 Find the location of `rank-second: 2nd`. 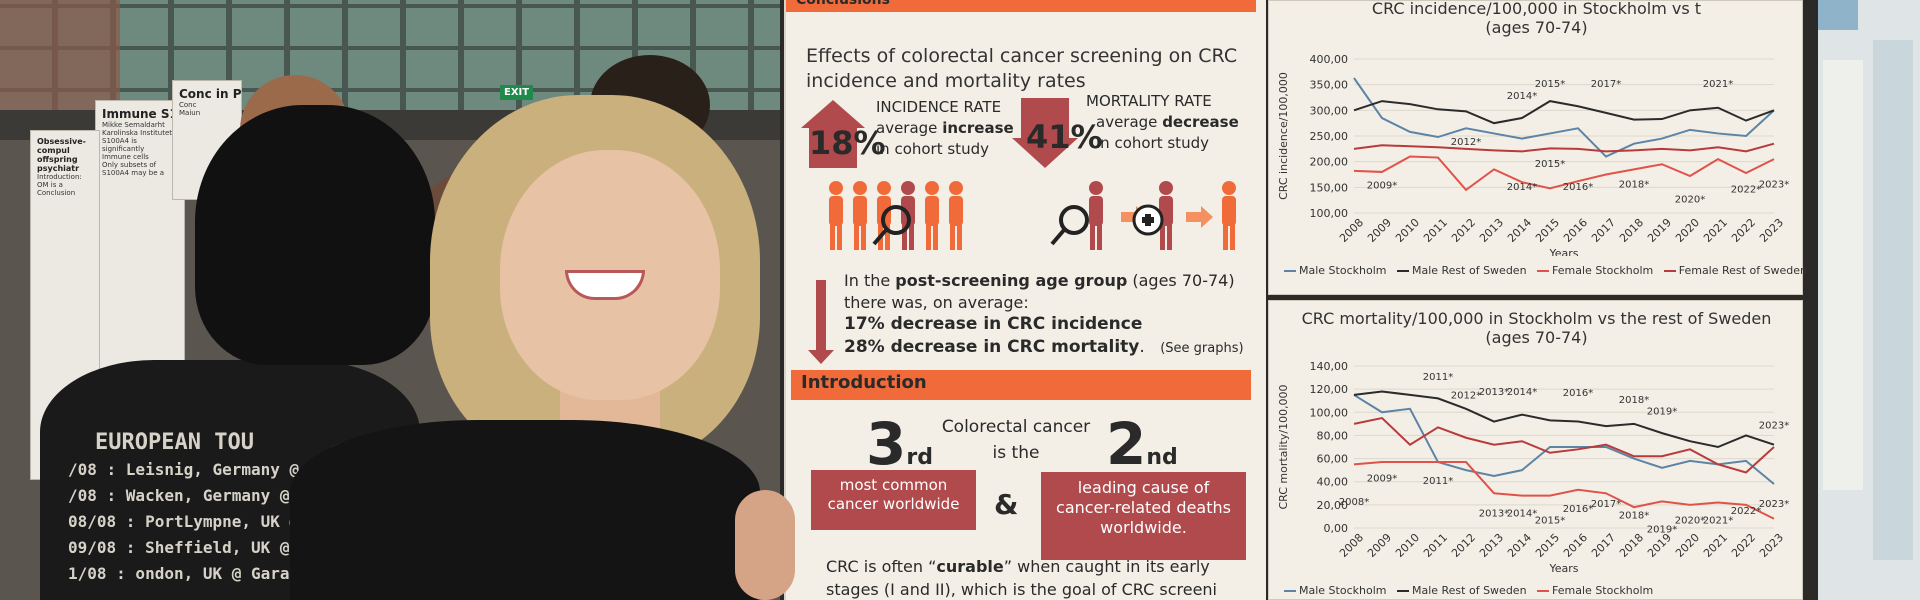

rank-second: 2nd is located at coordinates (1142, 444).